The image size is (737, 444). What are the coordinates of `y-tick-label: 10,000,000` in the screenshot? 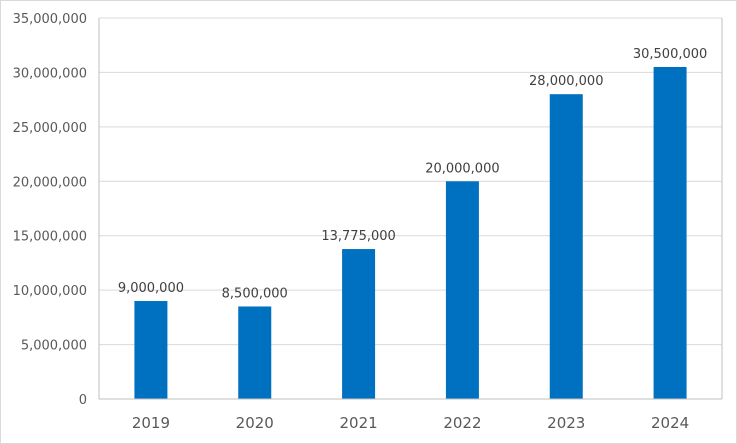 It's located at (50, 291).